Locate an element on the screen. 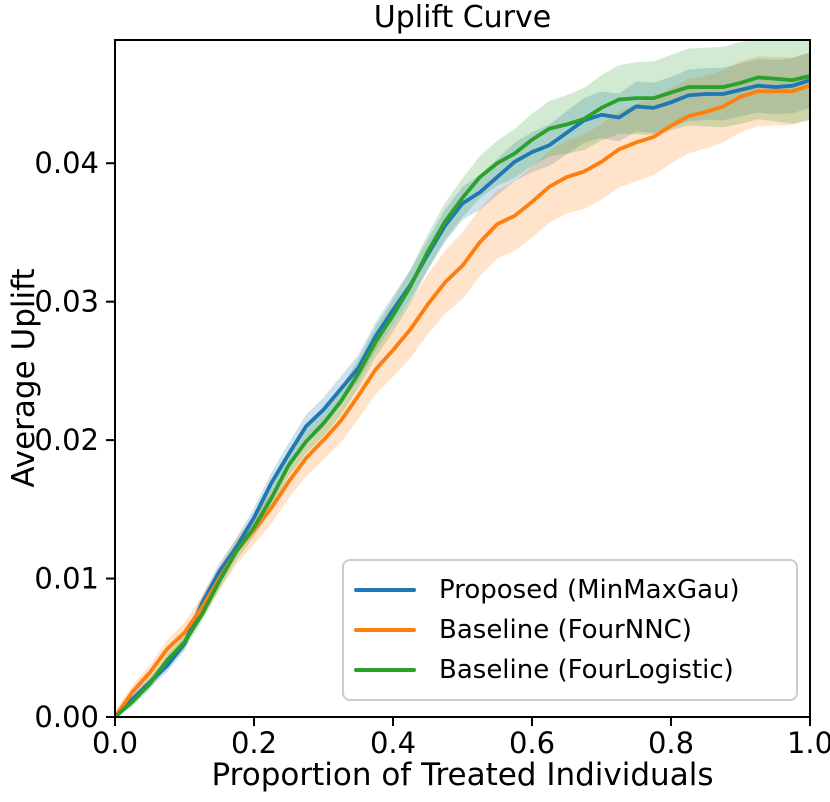  x-tick-label: 0.6 is located at coordinates (532, 743).